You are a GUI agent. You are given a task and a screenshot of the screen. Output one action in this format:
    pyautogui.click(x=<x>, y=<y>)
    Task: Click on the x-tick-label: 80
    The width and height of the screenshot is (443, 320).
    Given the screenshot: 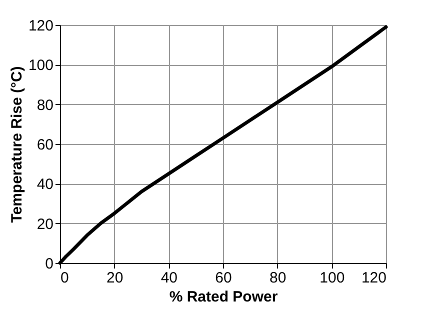 What is the action you would take?
    pyautogui.click(x=277, y=278)
    